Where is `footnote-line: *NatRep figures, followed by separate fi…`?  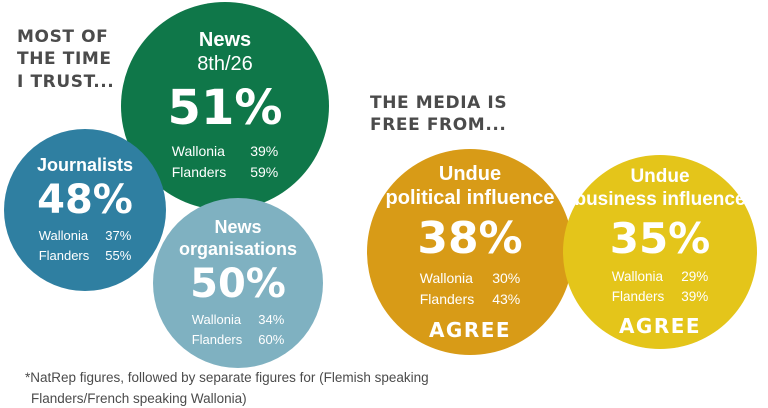
footnote-line: *NatRep figures, followed by separate fi… is located at coordinates (227, 377).